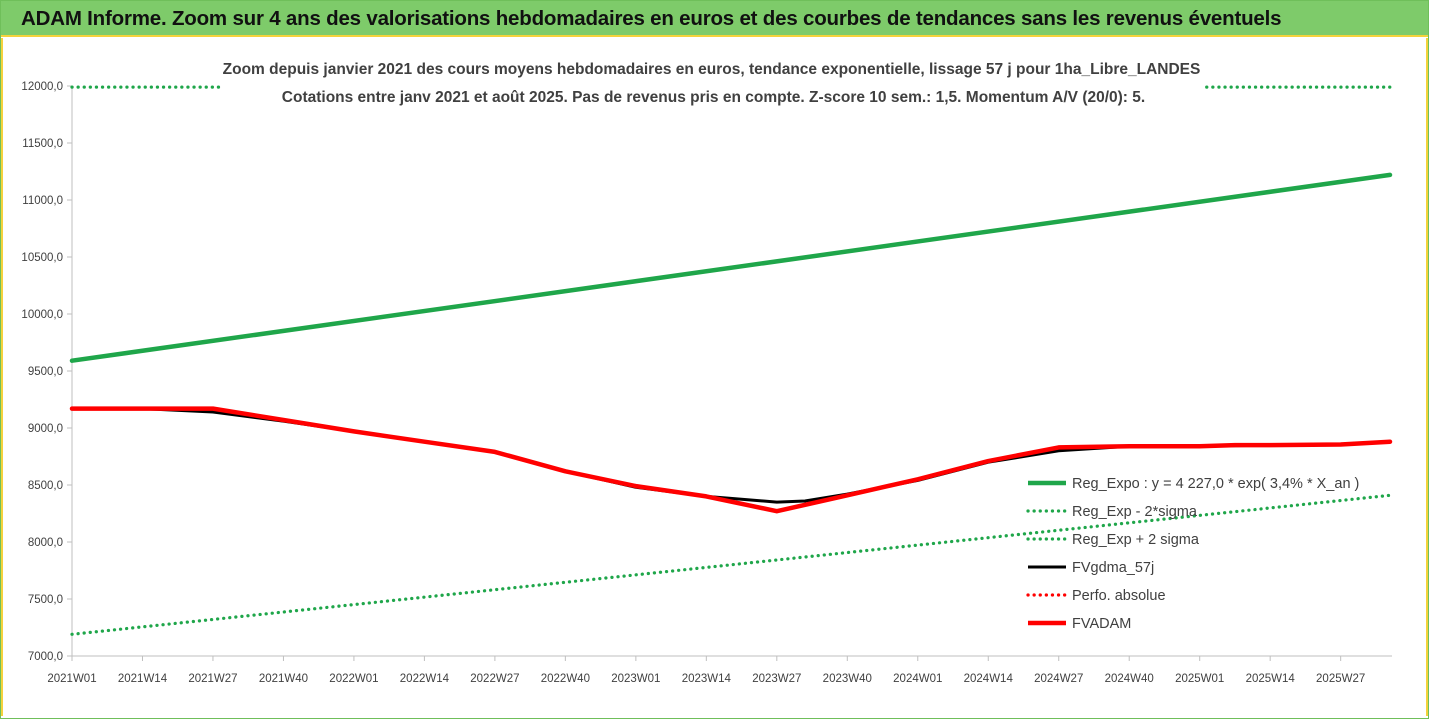  I want to click on x-tick-label: 2022W27, so click(494, 679).